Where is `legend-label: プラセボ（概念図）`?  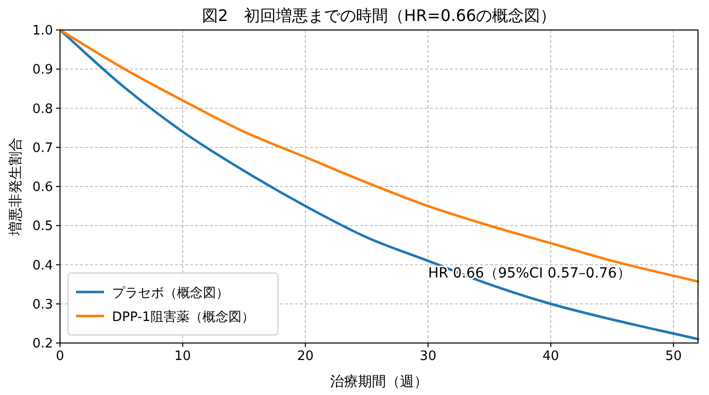 legend-label: プラセボ（概念図） is located at coordinates (170, 293).